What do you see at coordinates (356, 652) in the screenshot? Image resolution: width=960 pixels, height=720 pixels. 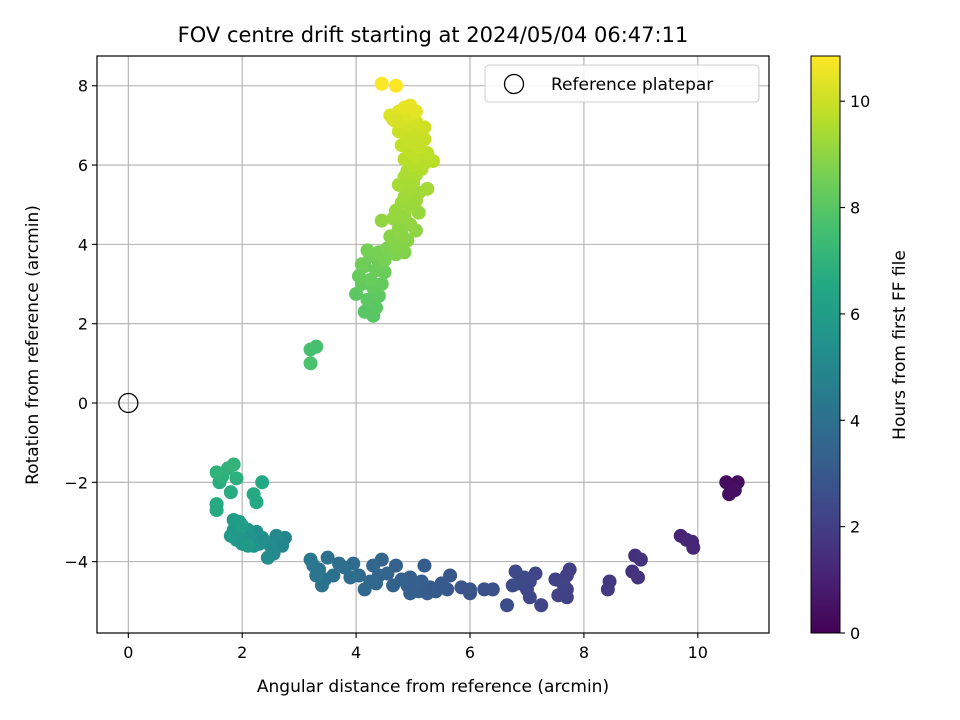 I see `x-tick-label: 4` at bounding box center [356, 652].